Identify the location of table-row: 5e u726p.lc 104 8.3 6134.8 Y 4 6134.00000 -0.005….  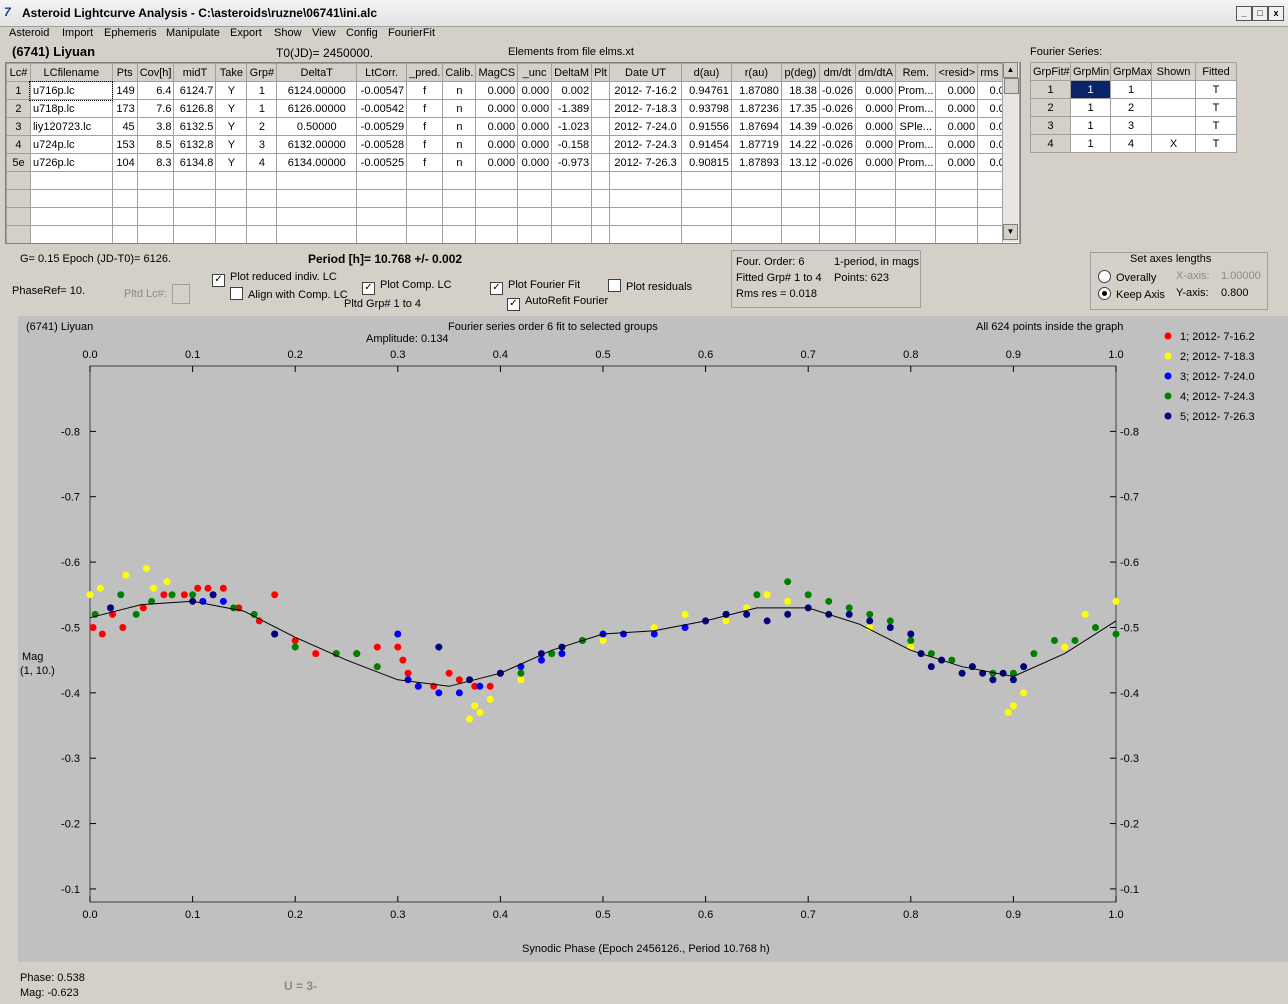
(513, 162).